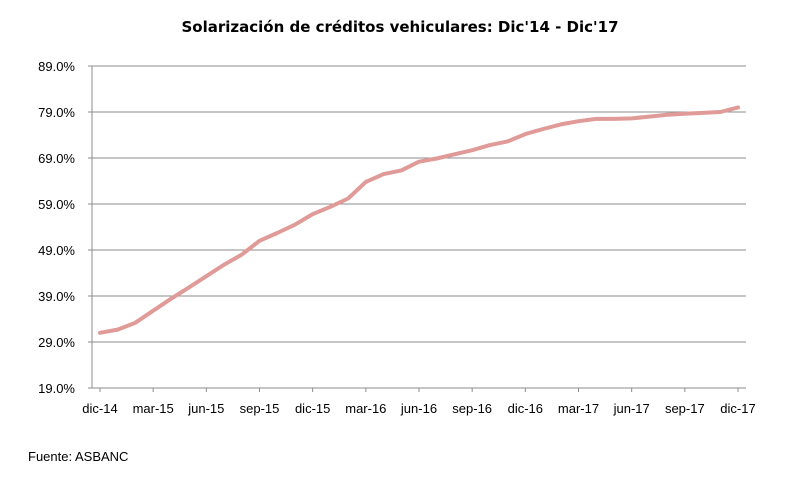  Describe the element at coordinates (56, 296) in the screenshot. I see `y-tick-label: 39.0%` at that location.